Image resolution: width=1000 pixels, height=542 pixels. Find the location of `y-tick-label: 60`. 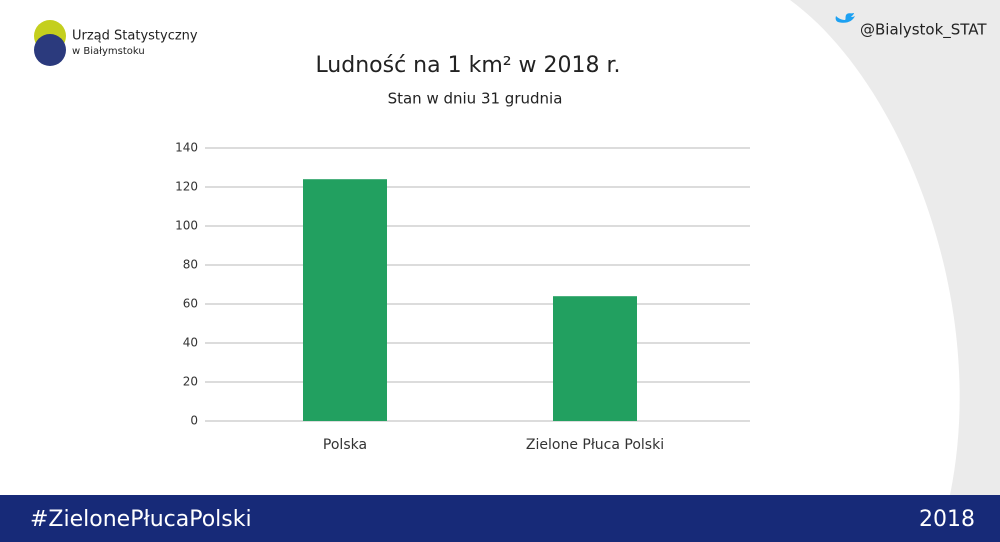

y-tick-label: 60 is located at coordinates (190, 304).